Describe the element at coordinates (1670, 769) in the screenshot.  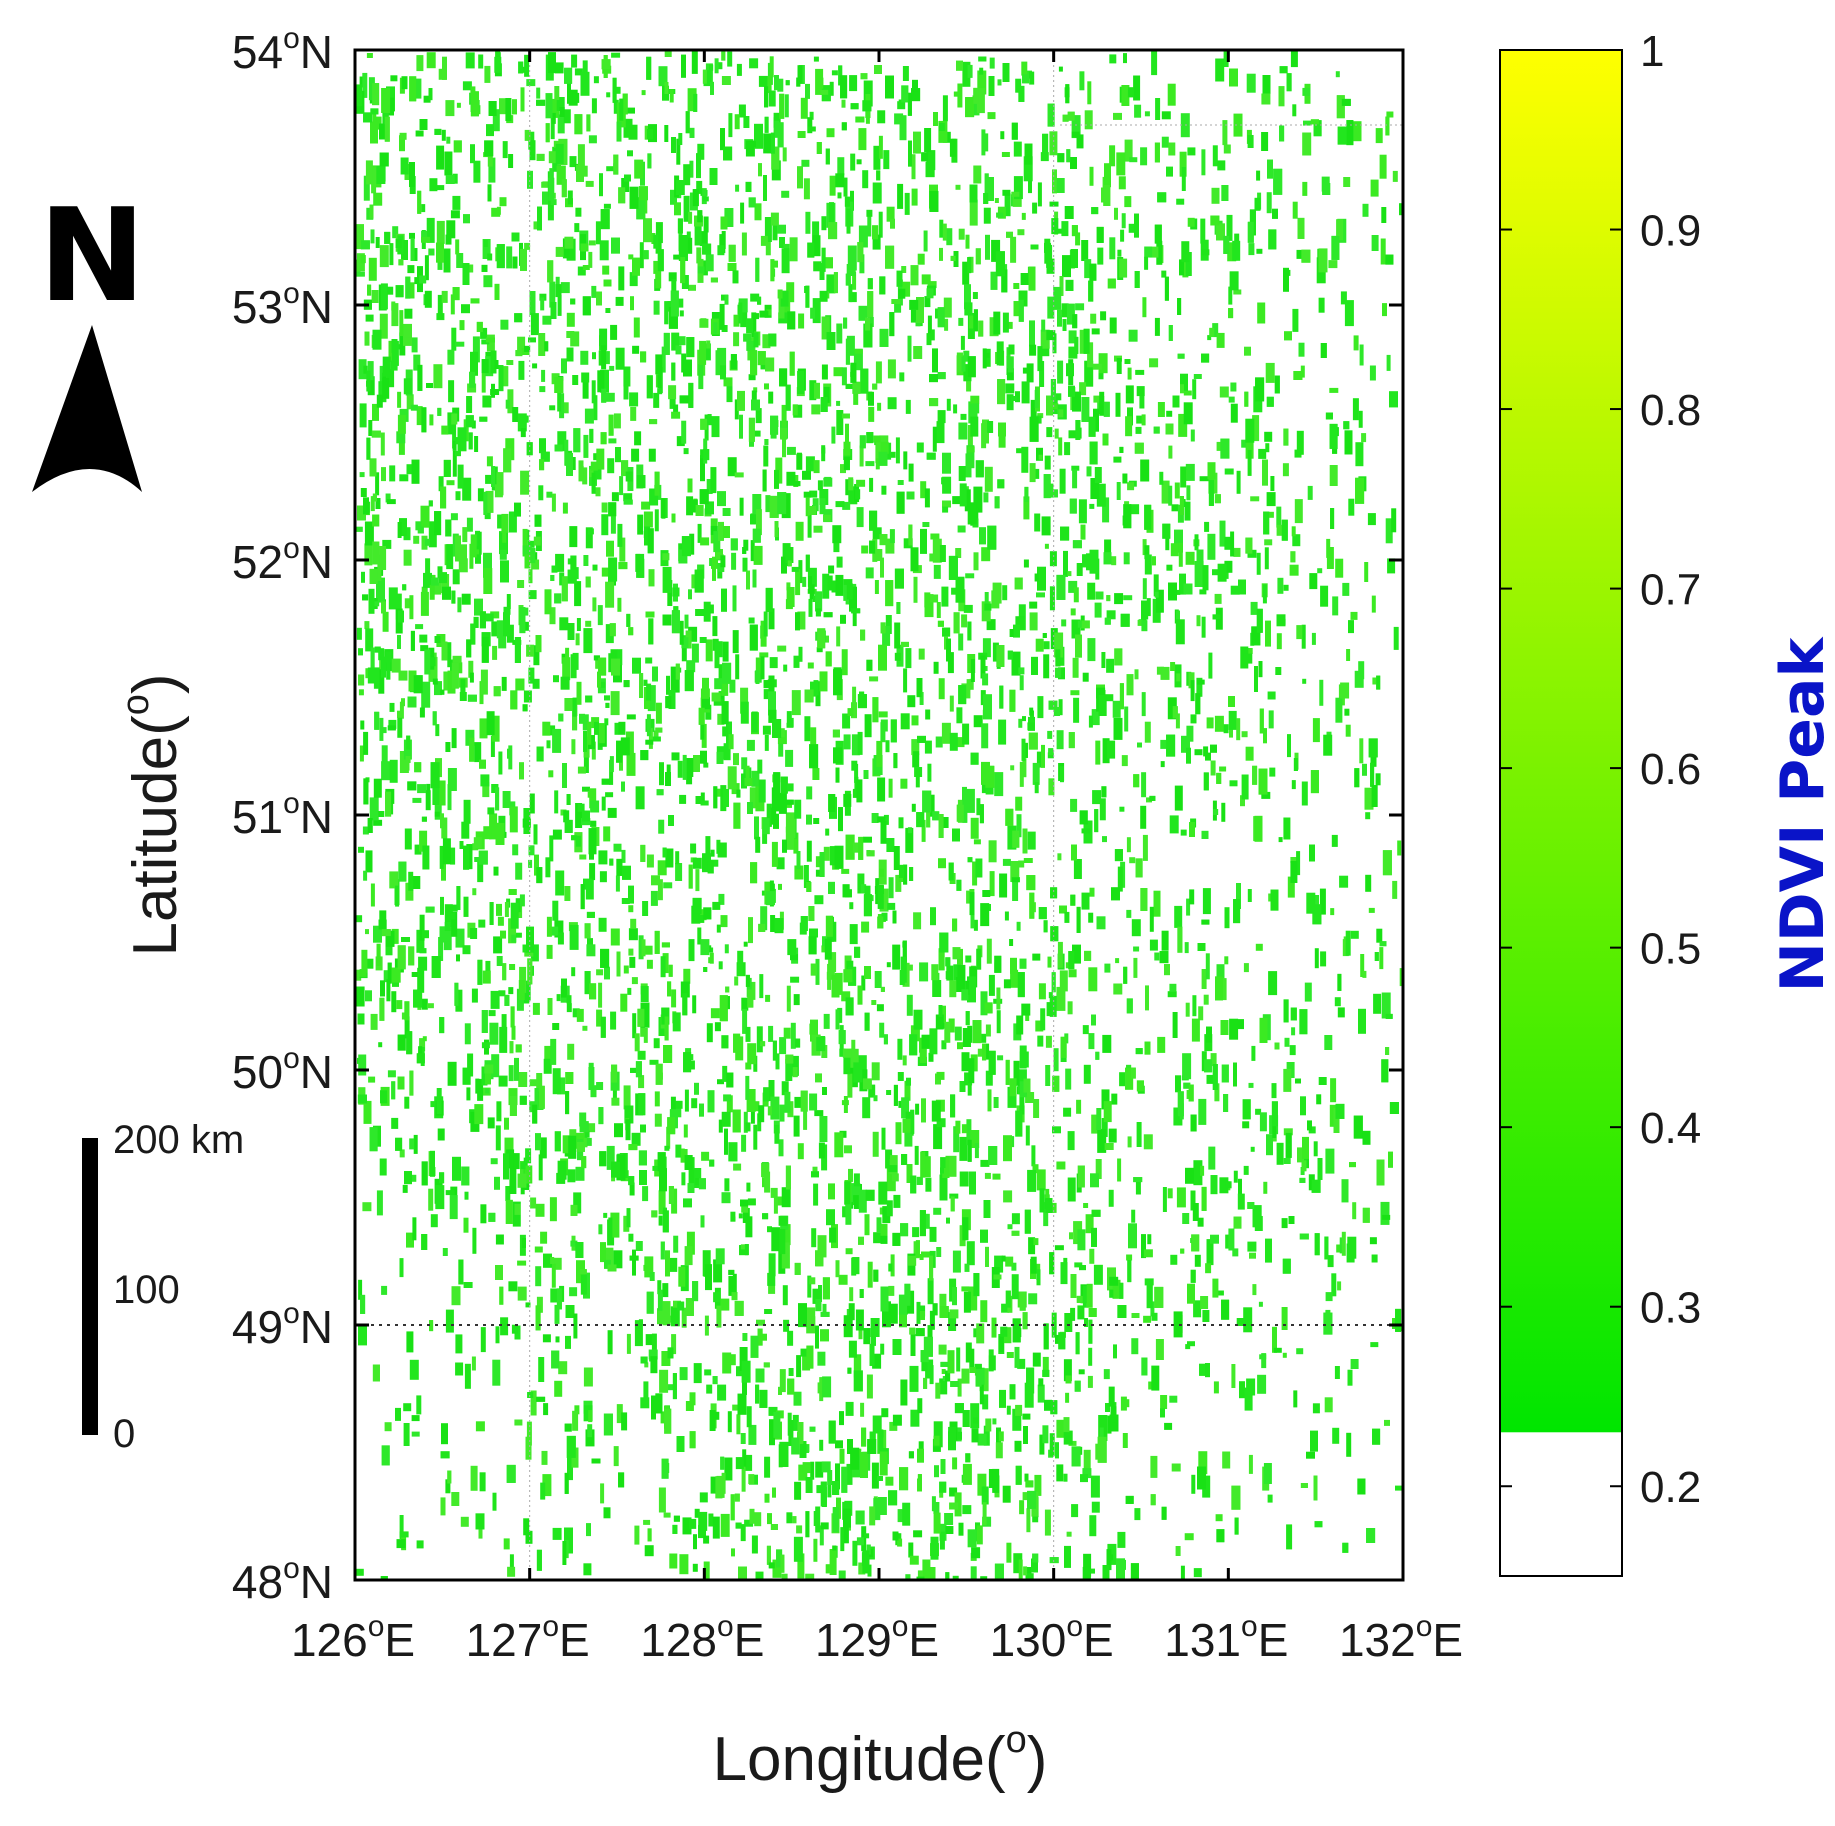
I see `colorbar-label-0.6: 0.6` at that location.